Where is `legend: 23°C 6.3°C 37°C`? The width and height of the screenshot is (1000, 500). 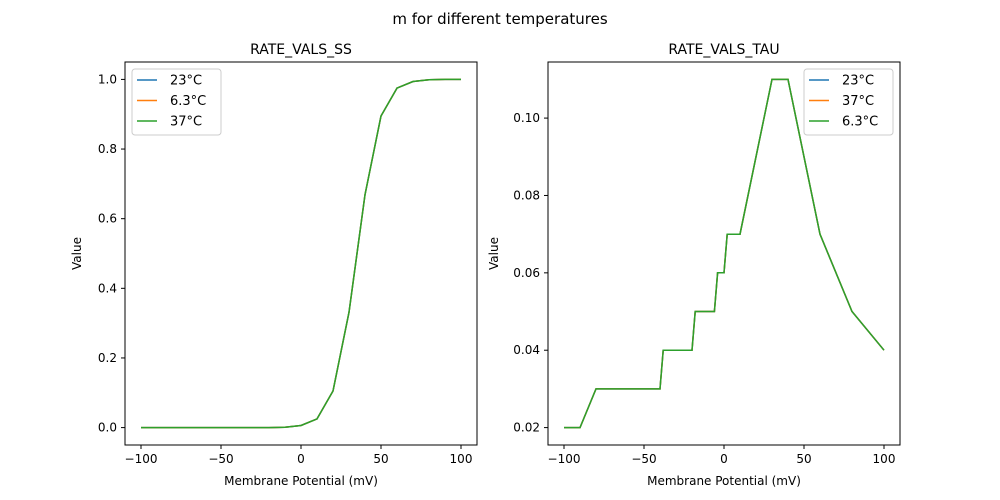
legend: 23°C 6.3°C 37°C is located at coordinates (176, 102).